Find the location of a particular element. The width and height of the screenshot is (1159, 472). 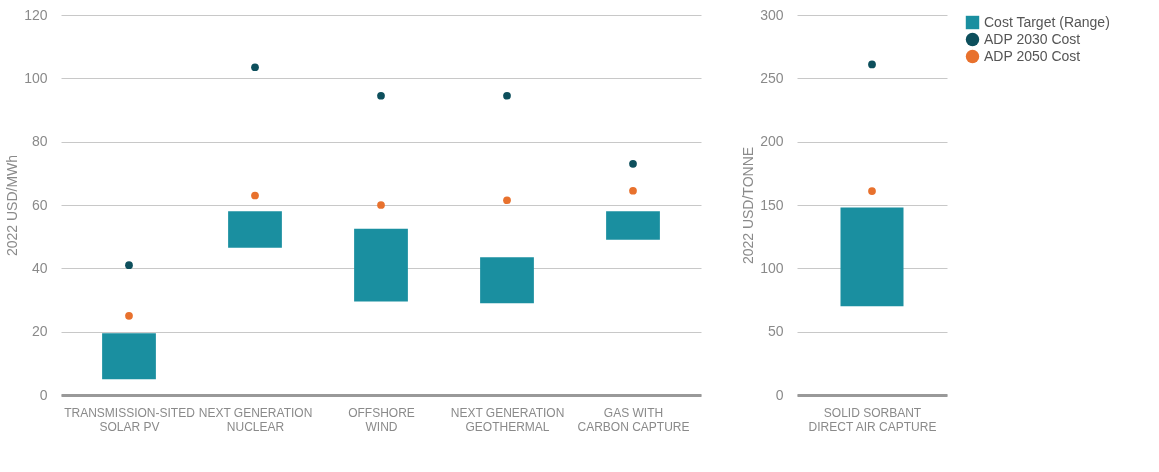

y-tick-label: 60 is located at coordinates (39, 204).